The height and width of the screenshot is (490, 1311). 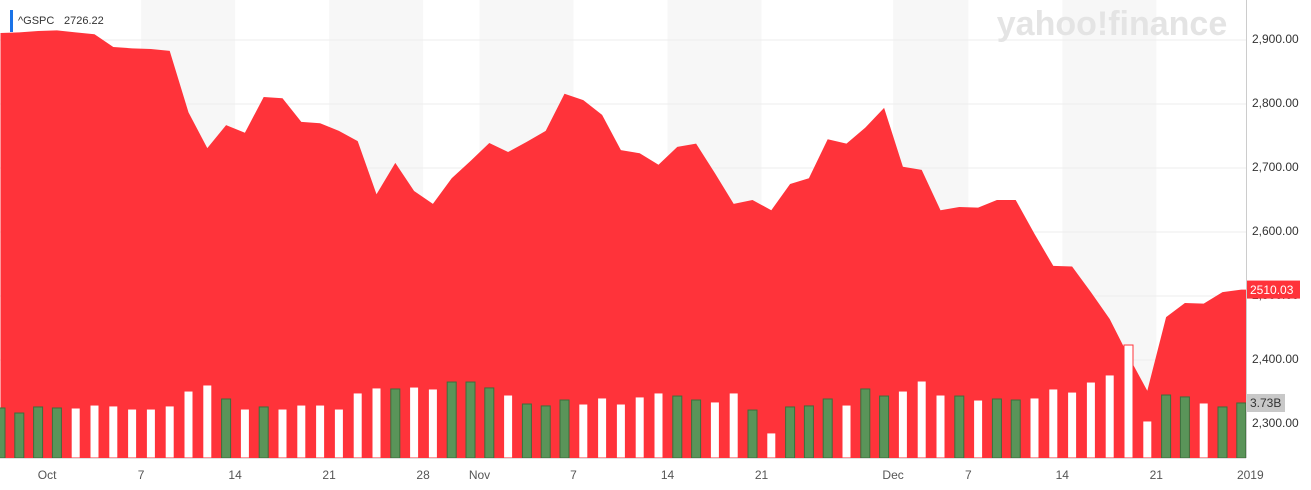 What do you see at coordinates (1275, 39) in the screenshot?
I see `y-tick-label: 2,900.00` at bounding box center [1275, 39].